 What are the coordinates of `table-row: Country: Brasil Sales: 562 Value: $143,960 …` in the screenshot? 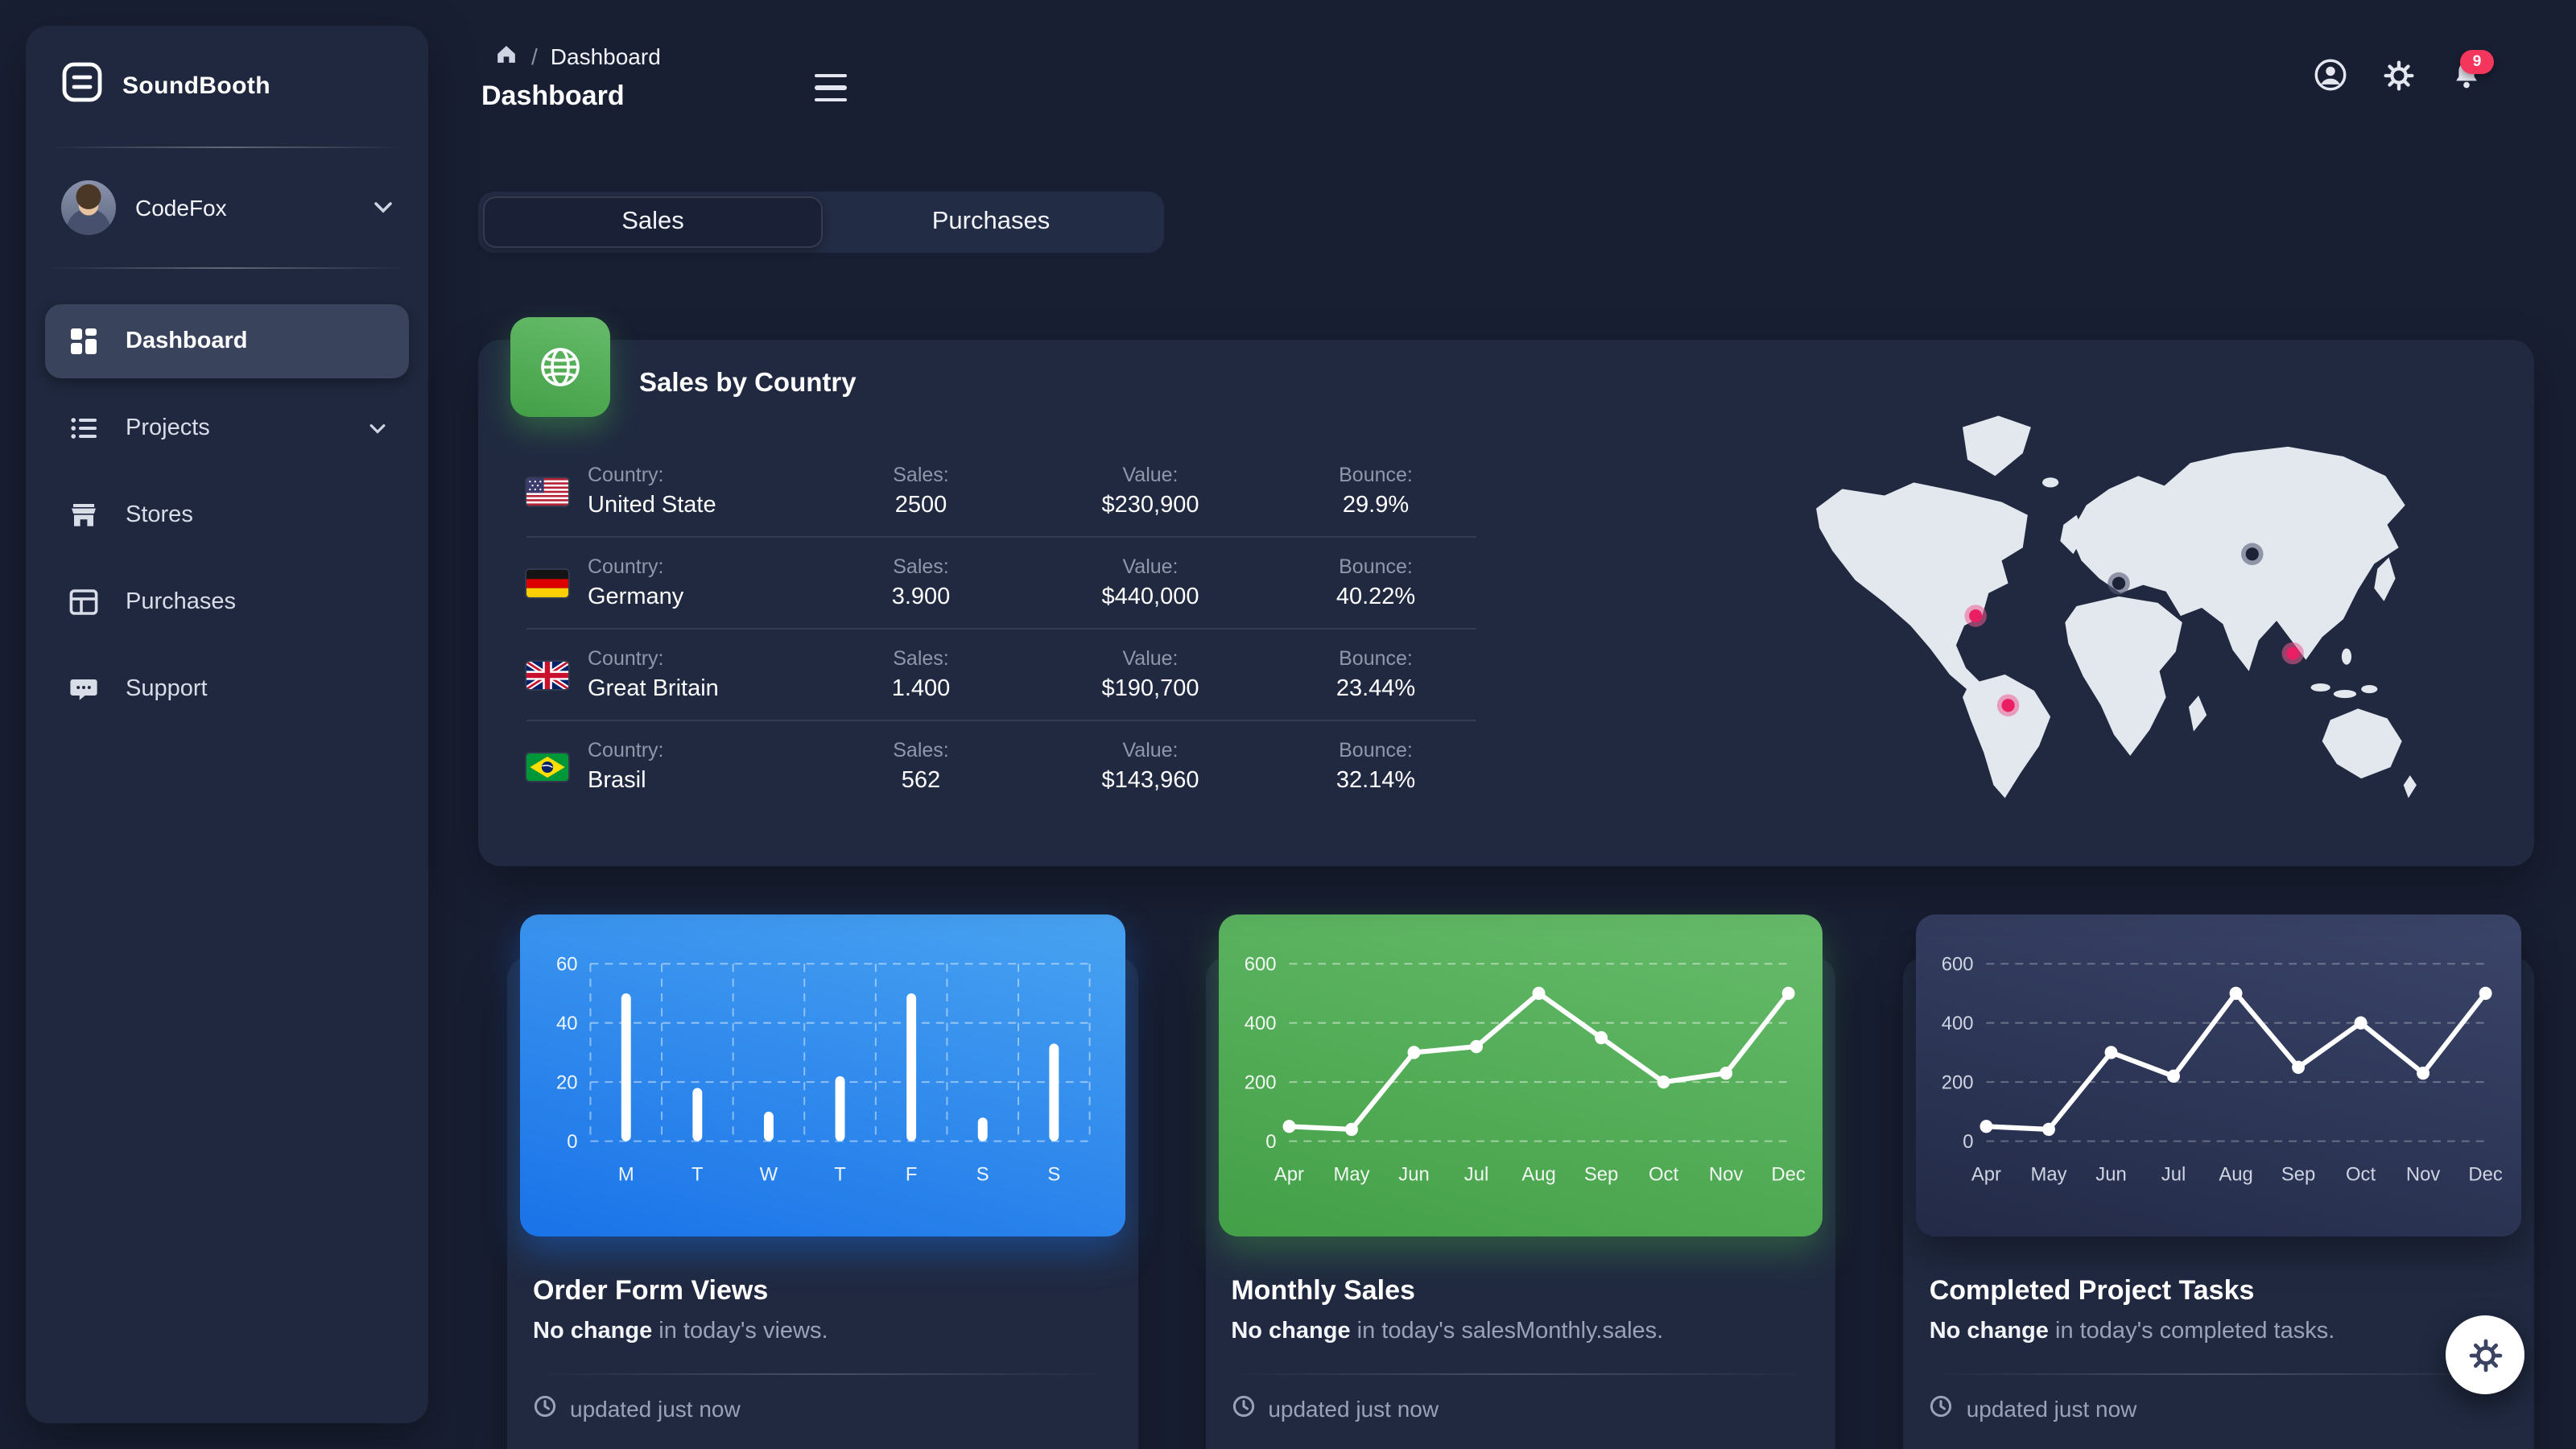 It's located at (1001, 765).